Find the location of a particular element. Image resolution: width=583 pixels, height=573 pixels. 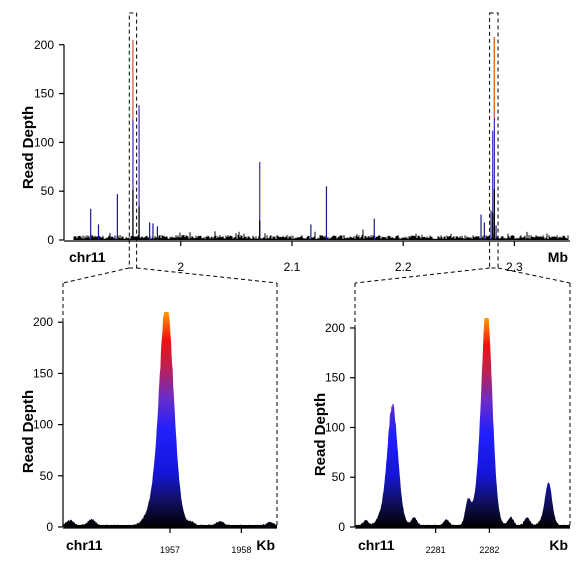

coverage-baseline is located at coordinates (321, 234).